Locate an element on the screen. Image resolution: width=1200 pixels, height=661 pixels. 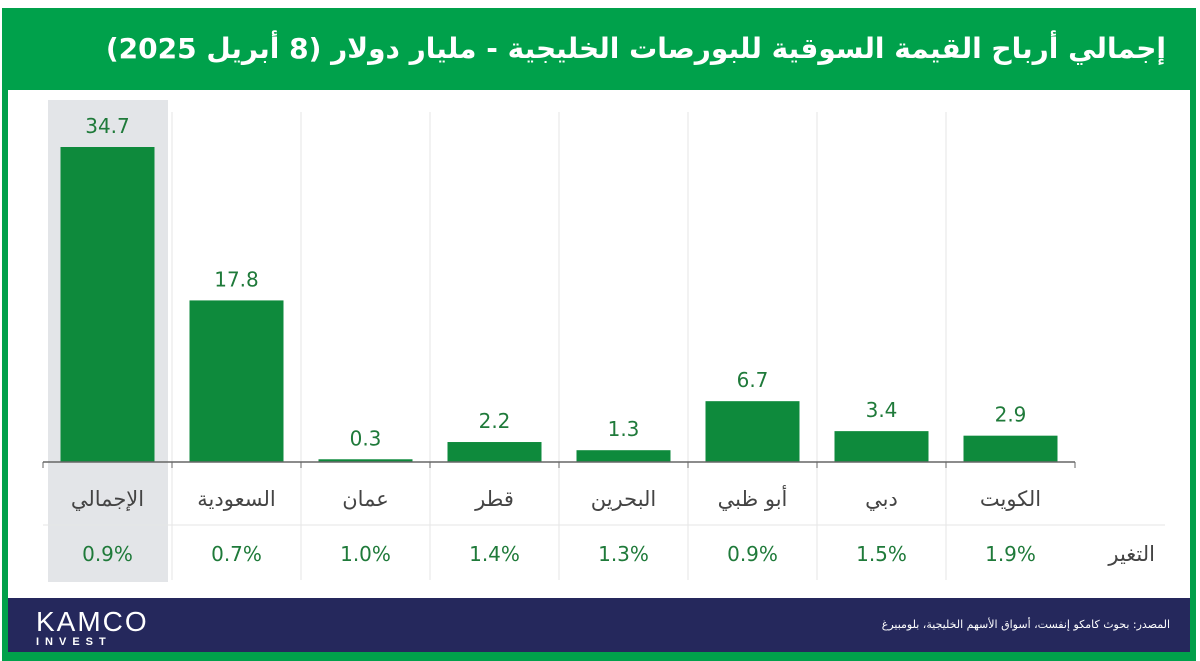
change-value: 1.9% is located at coordinates (1010, 554).